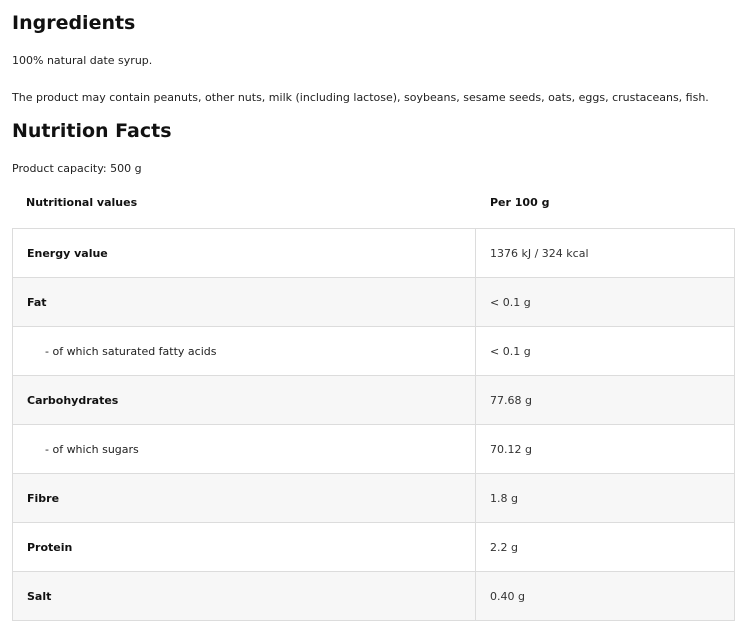 The image size is (750, 638). Describe the element at coordinates (605, 547) in the screenshot. I see `nutrient-value: 2.2 g` at that location.